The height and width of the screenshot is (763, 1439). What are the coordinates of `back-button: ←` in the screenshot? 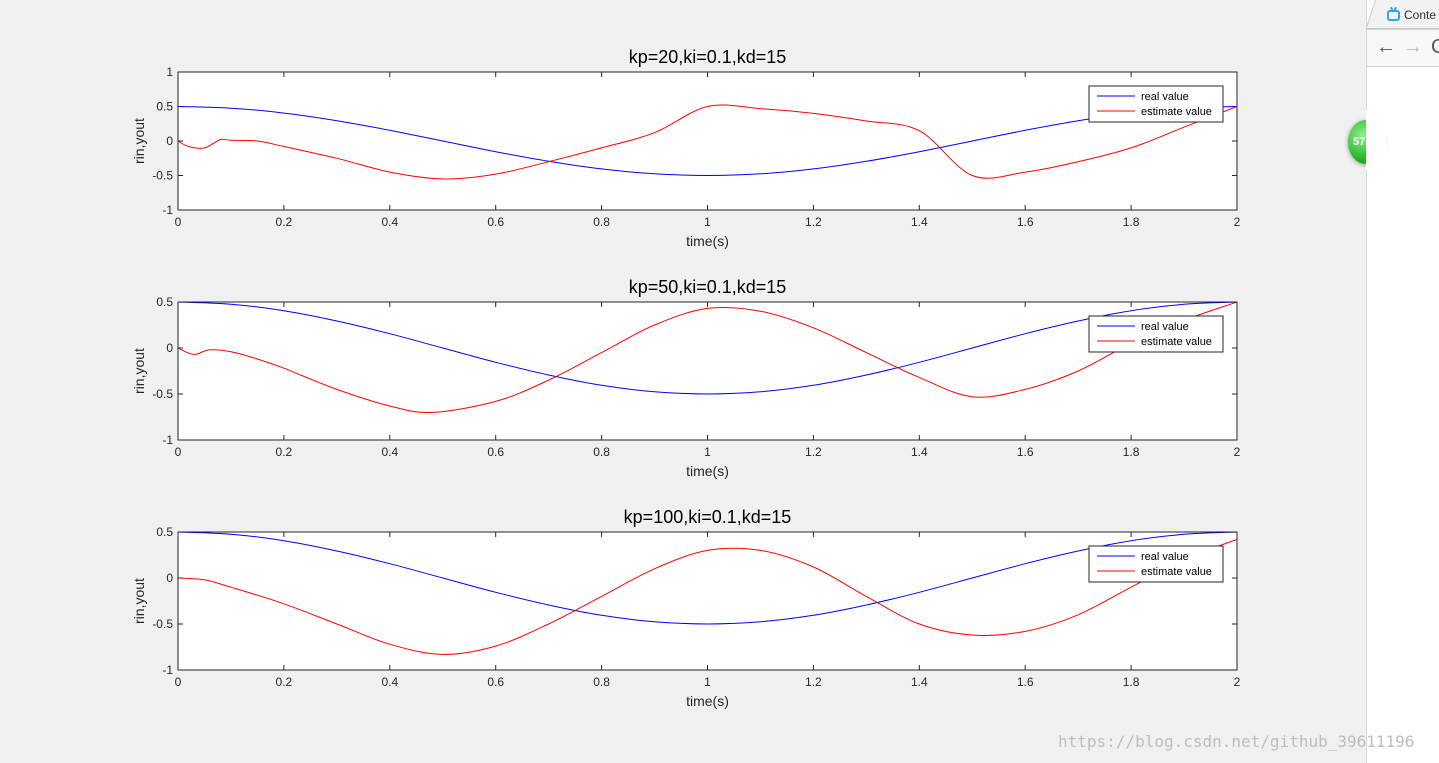 It's located at (1386, 47).